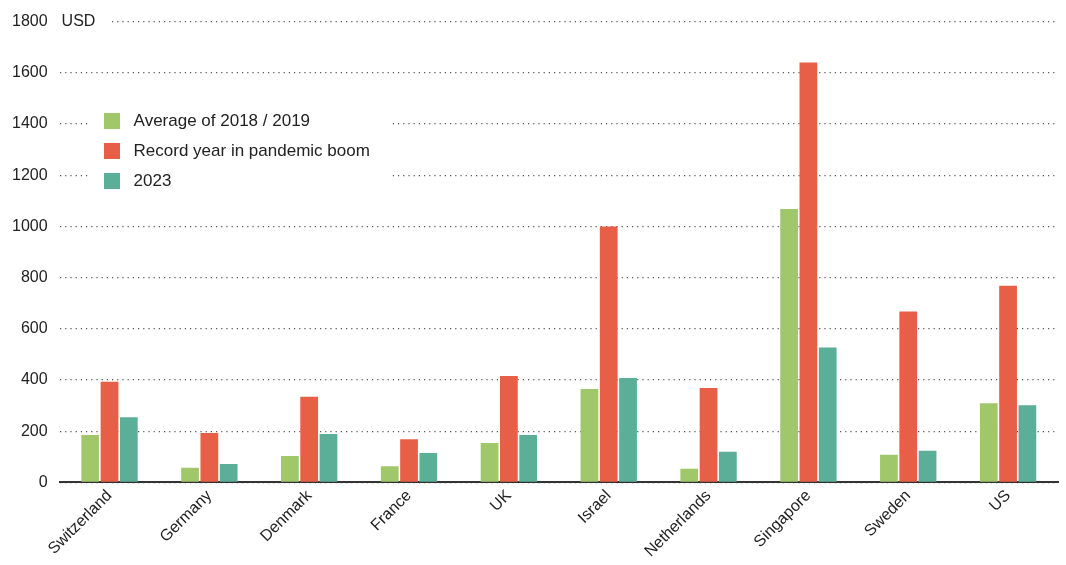 The height and width of the screenshot is (565, 1066). What do you see at coordinates (30, 21) in the screenshot?
I see `y-tick-label: 1800` at bounding box center [30, 21].